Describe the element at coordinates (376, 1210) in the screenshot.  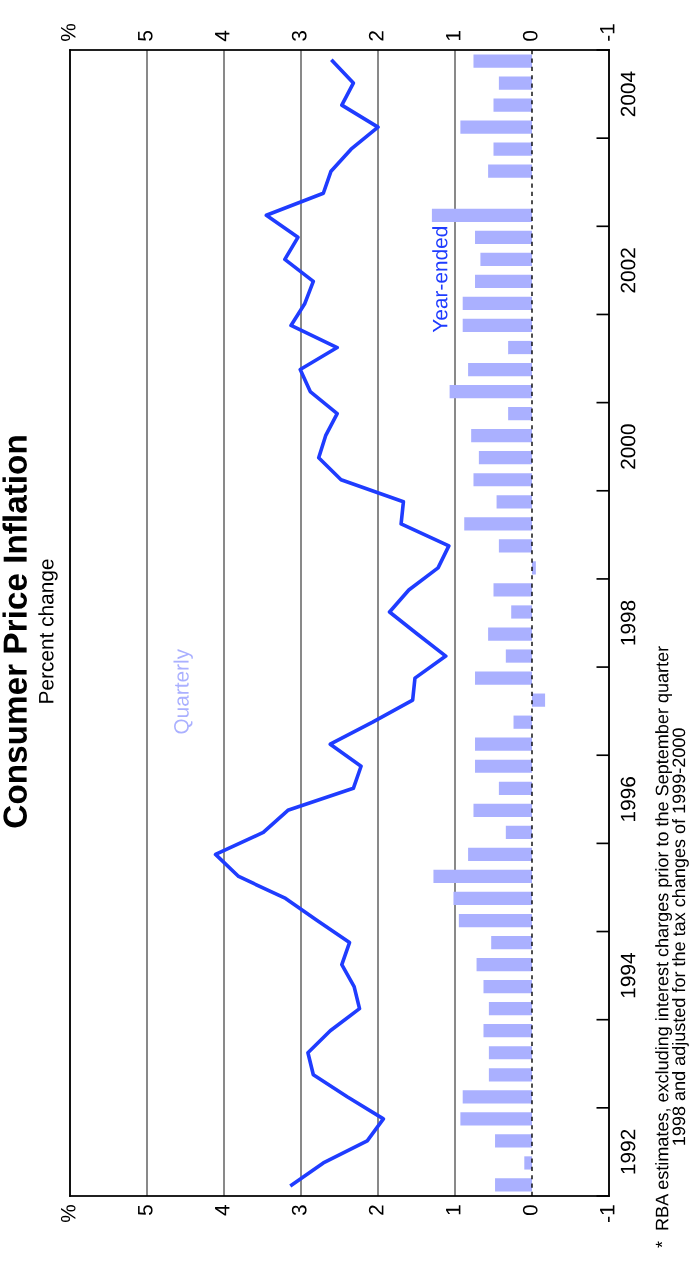
I see `x2-tick-label: 2` at that location.